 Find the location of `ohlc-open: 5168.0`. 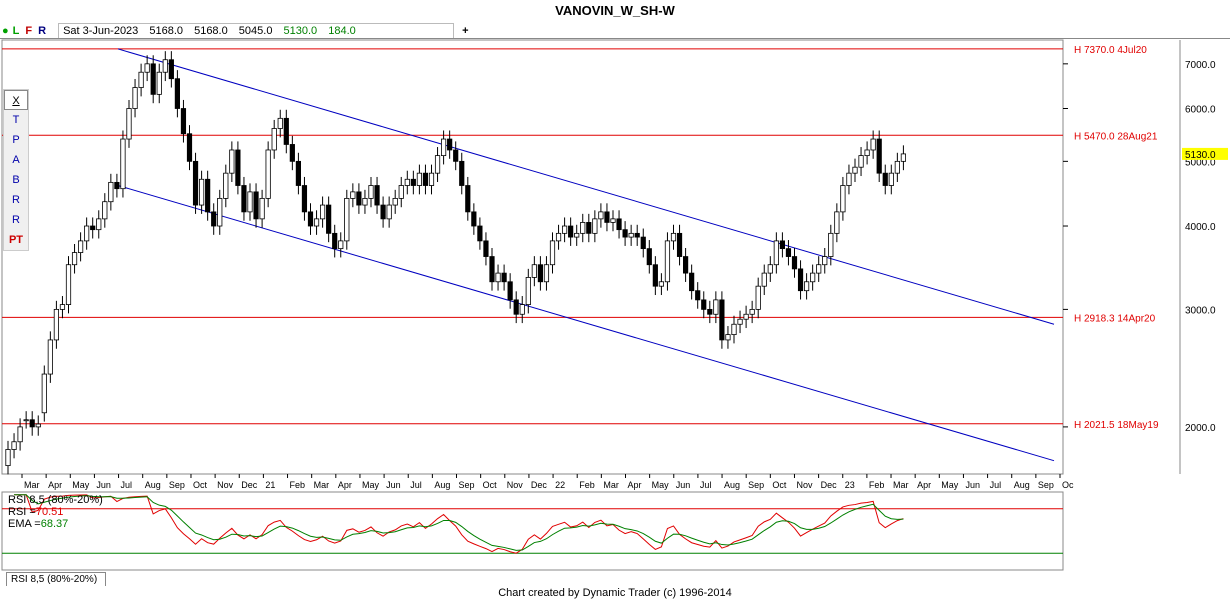

ohlc-open: 5168.0 is located at coordinates (166, 31).